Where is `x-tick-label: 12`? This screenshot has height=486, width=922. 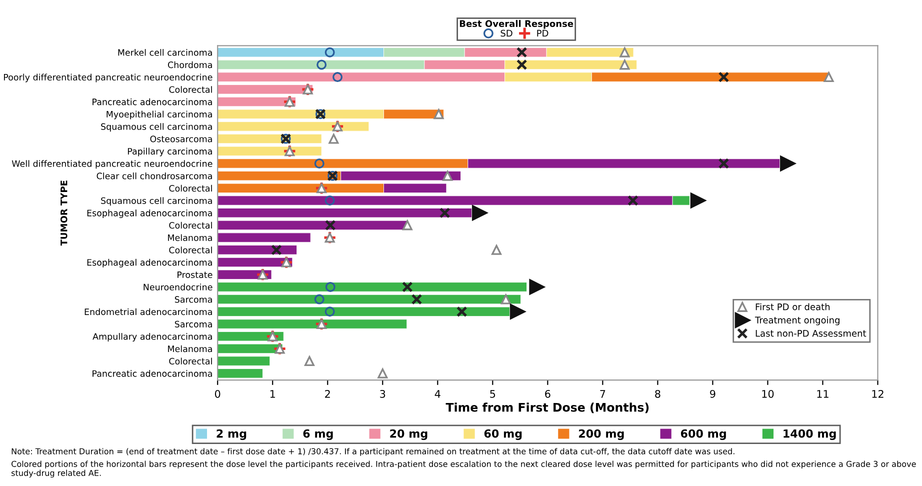
x-tick-label: 12 is located at coordinates (878, 394).